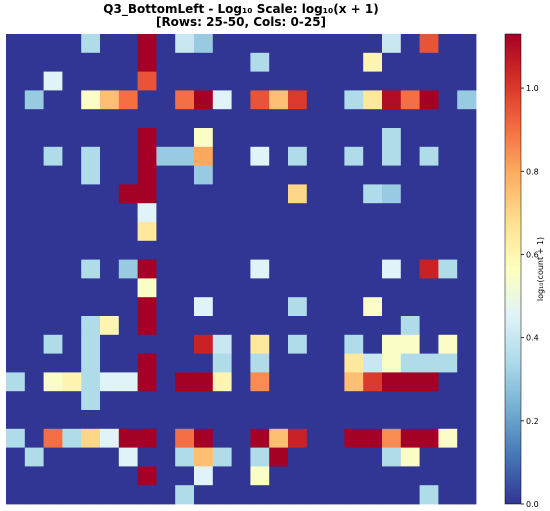 The width and height of the screenshot is (550, 511). What do you see at coordinates (532, 338) in the screenshot?
I see `colorbar-tick-label: 0.4` at bounding box center [532, 338].